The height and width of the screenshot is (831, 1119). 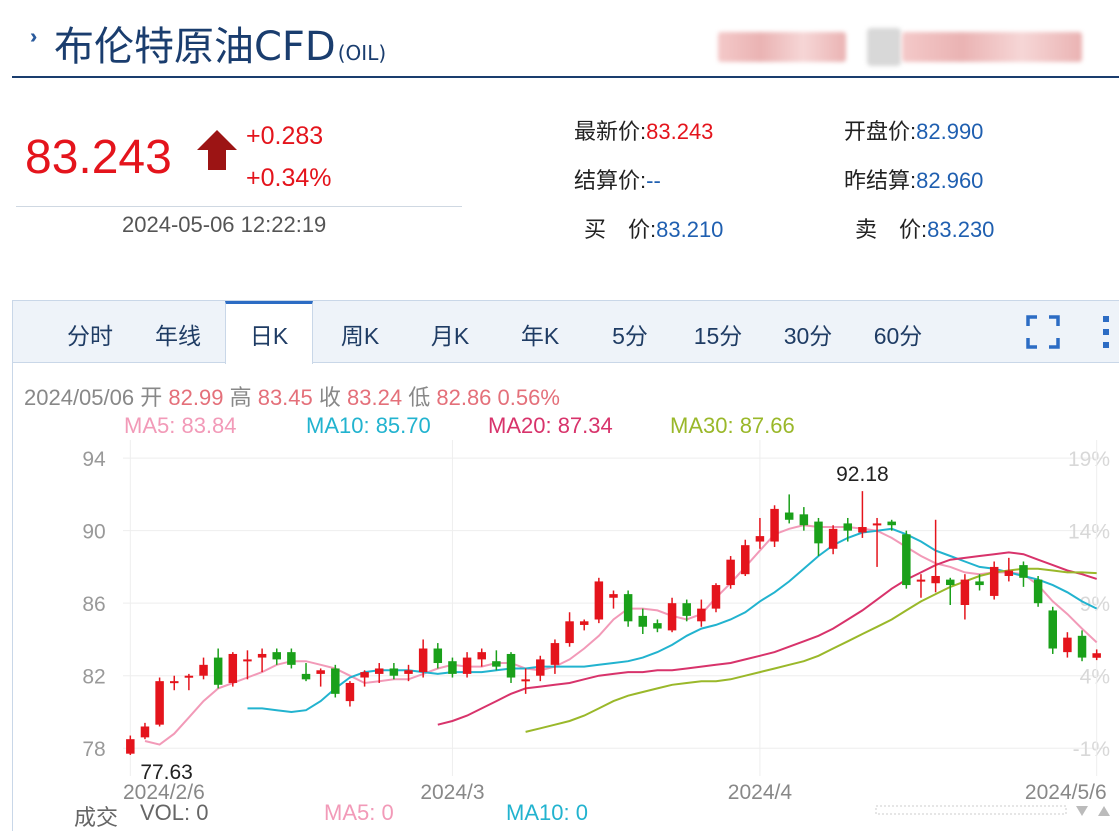 I want to click on period-tabs: 分时 年线 日K 周K 月K 年K 5分 15分 30分 60分, so click(x=566, y=332).